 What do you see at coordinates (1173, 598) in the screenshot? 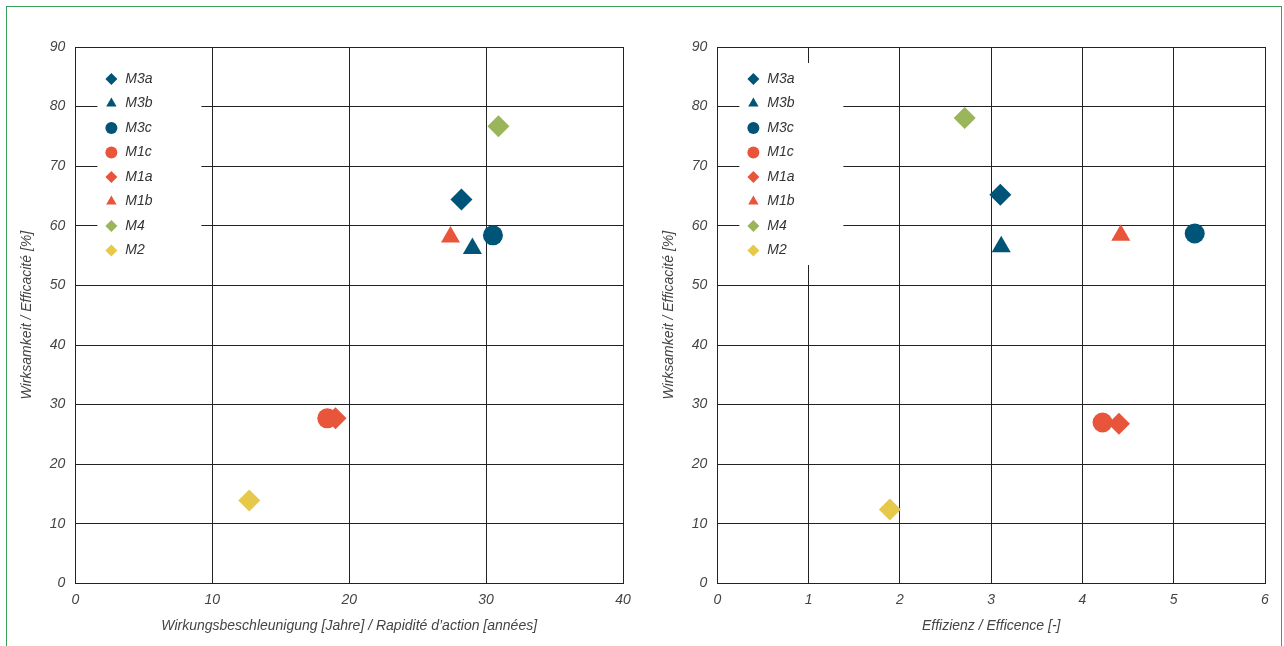
I see `x-tick-label: 5` at bounding box center [1173, 598].